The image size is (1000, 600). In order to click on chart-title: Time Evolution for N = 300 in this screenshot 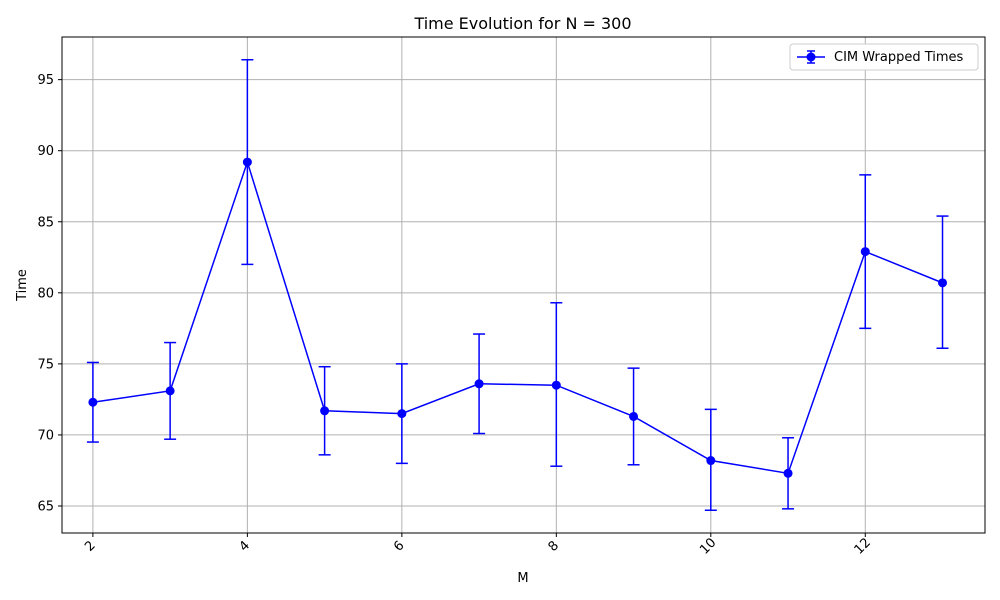, I will do `click(522, 23)`.